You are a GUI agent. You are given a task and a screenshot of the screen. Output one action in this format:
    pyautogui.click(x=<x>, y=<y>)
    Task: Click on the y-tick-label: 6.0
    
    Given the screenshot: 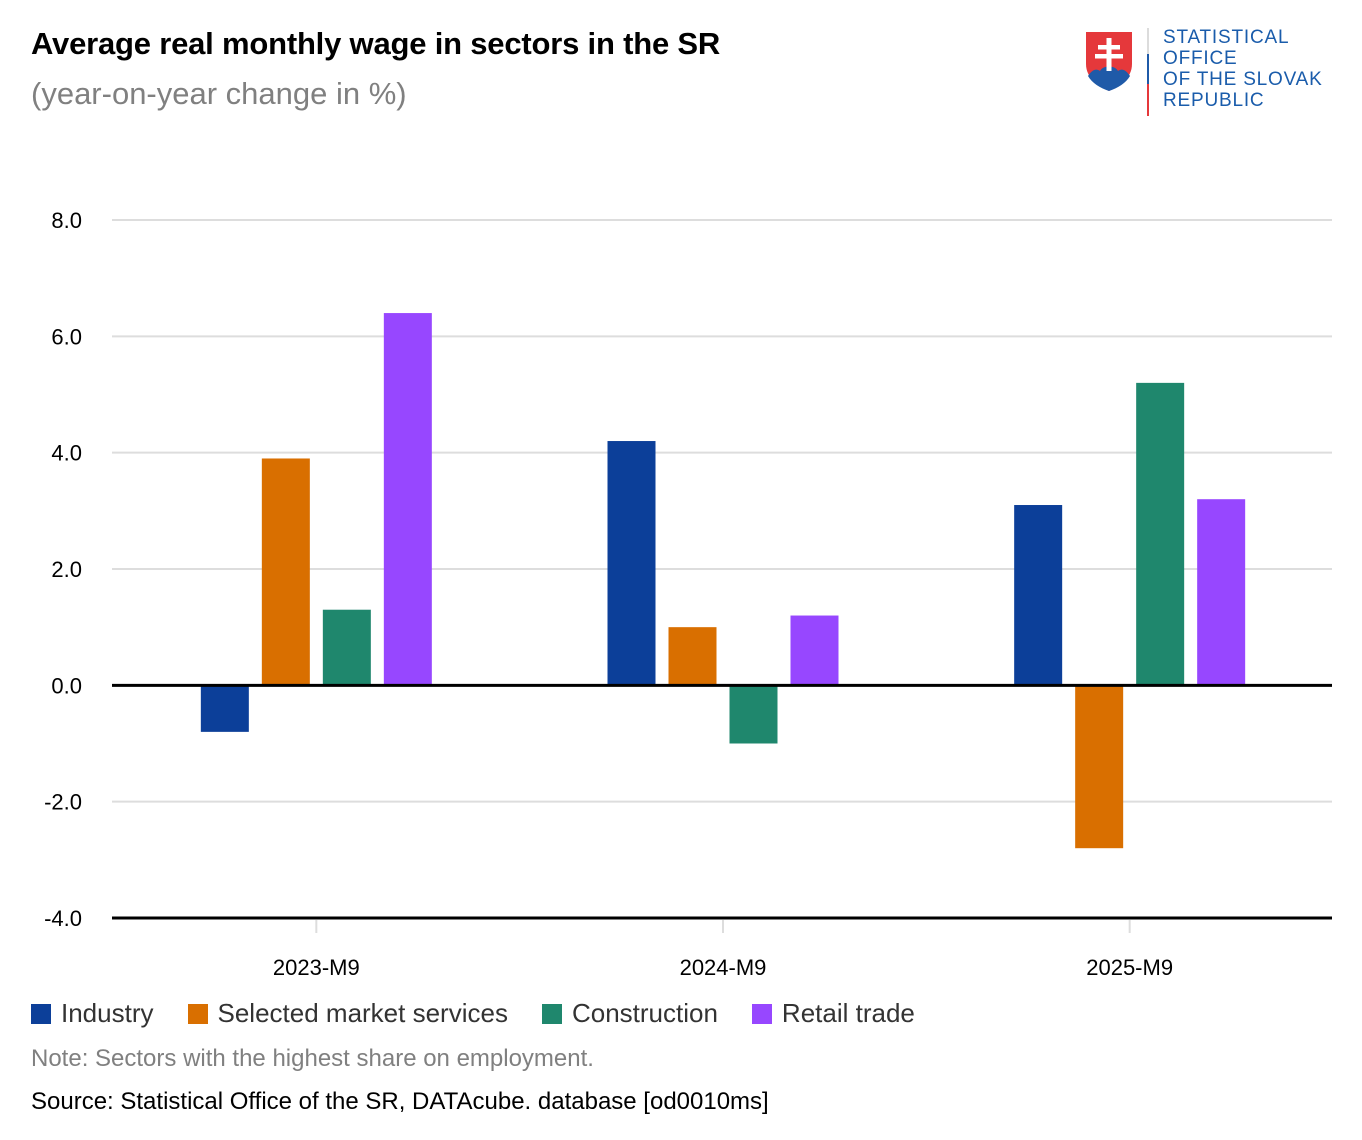 What is the action you would take?
    pyautogui.click(x=66, y=336)
    